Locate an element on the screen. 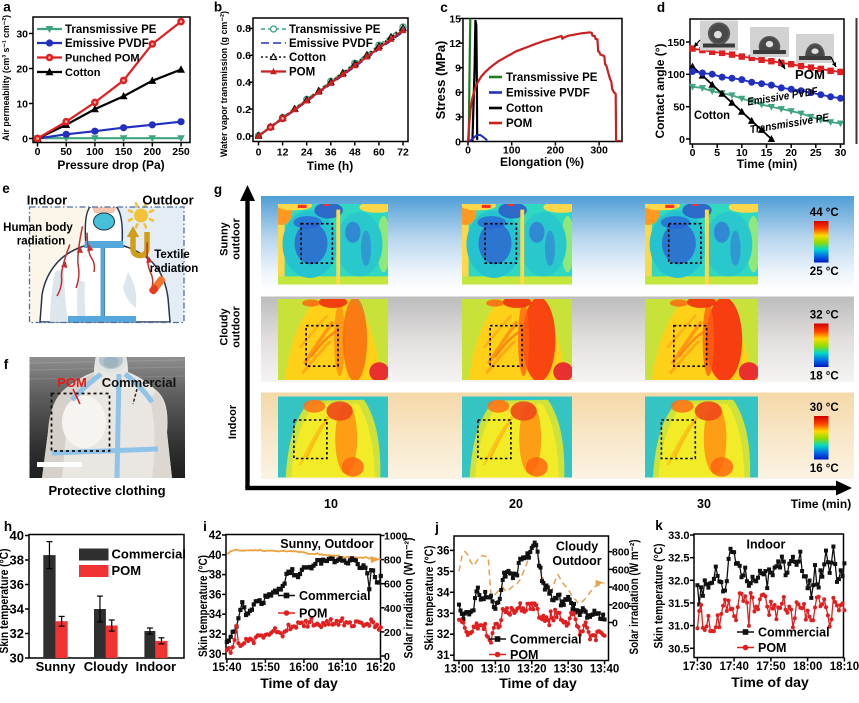 Image resolution: width=859 pixels, height=703 pixels. svg-text: 5 is located at coordinates (717, 153).